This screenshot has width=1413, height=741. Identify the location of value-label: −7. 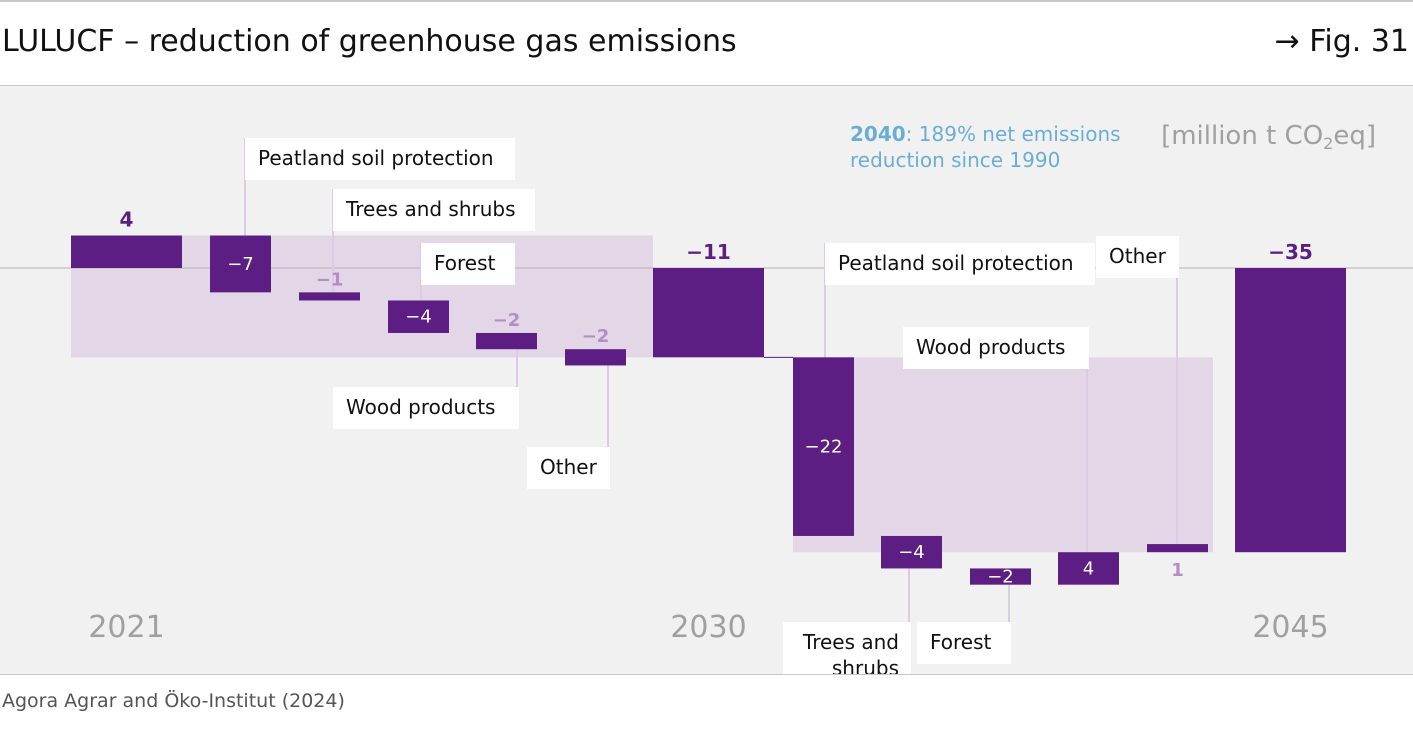
(240, 264).